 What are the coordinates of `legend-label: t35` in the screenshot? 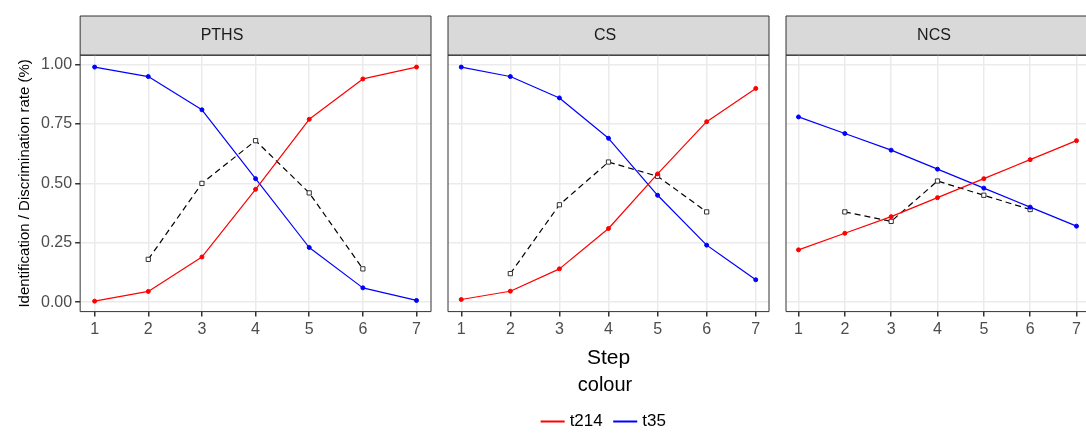 It's located at (654, 421).